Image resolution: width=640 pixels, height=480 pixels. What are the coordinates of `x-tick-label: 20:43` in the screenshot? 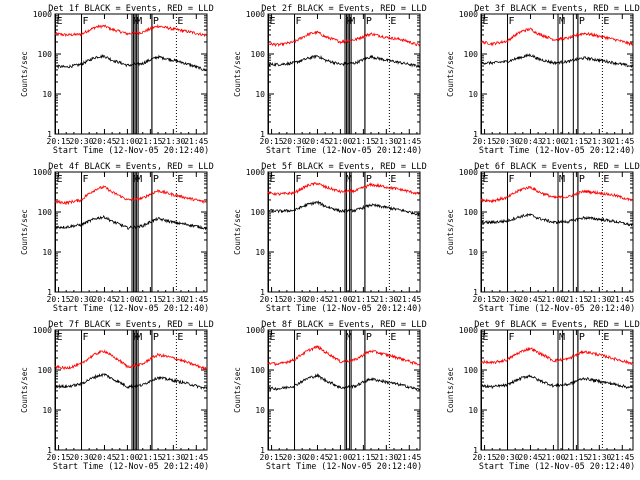 It's located at (530, 141).